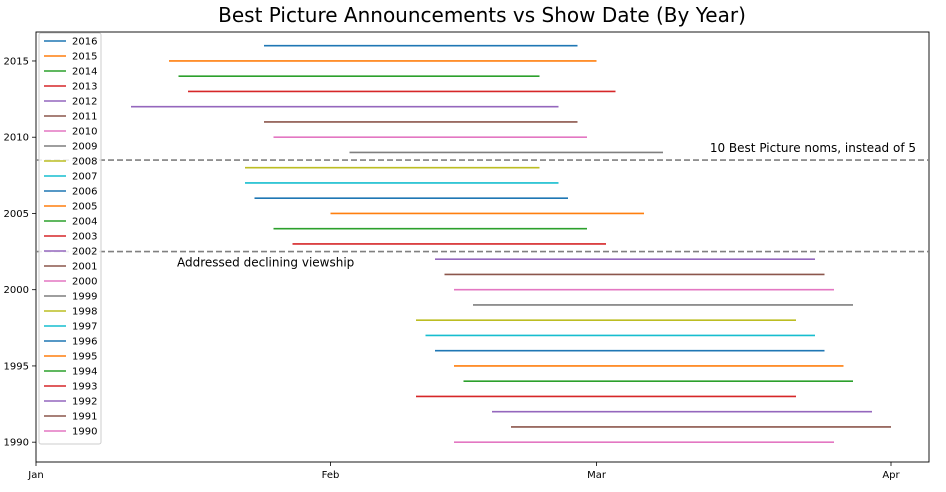 Image resolution: width=946 pixels, height=492 pixels. What do you see at coordinates (84, 192) in the screenshot?
I see `legend-label: 2006` at bounding box center [84, 192].